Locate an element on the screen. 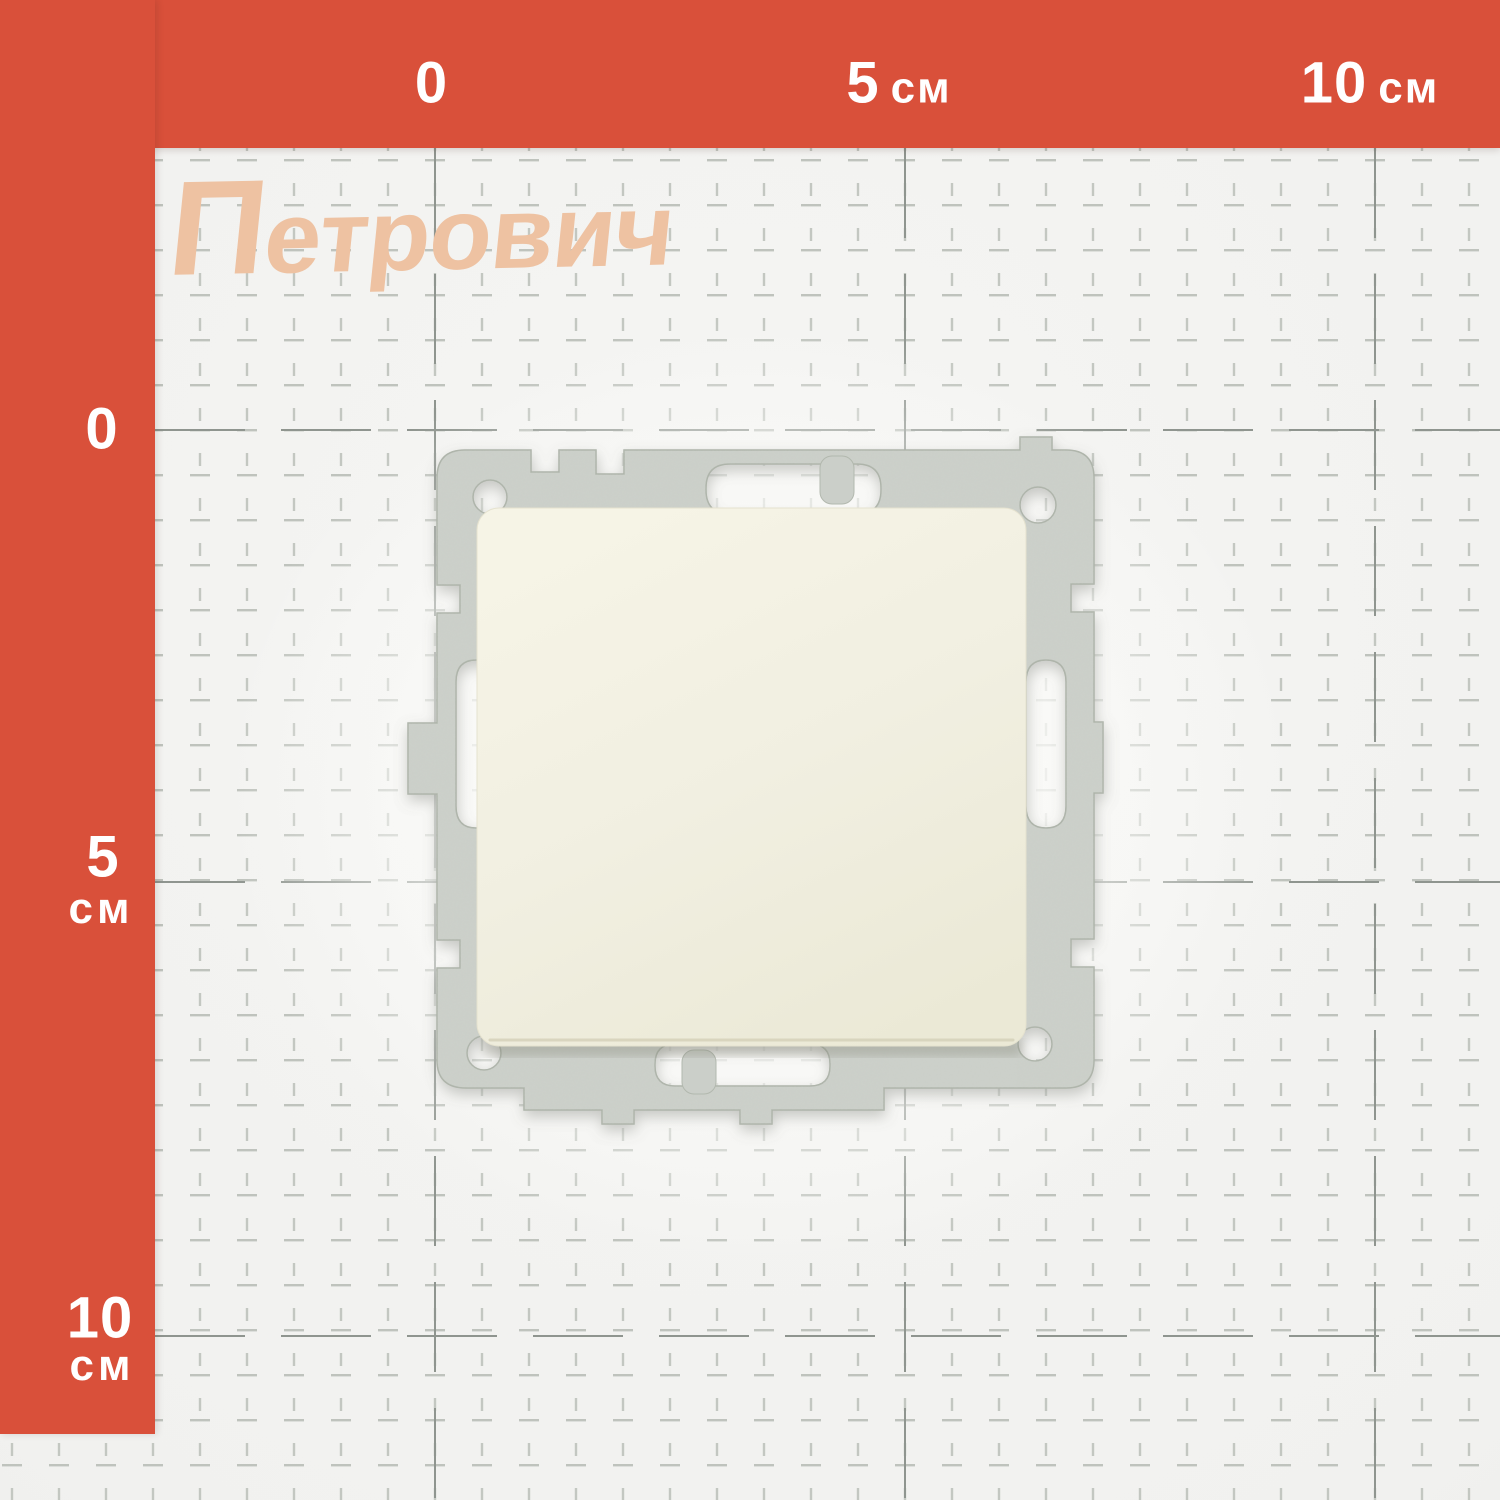 This screenshot has height=1500, width=1500. ruler-mark-top-10: 10 см is located at coordinates (1370, 83).